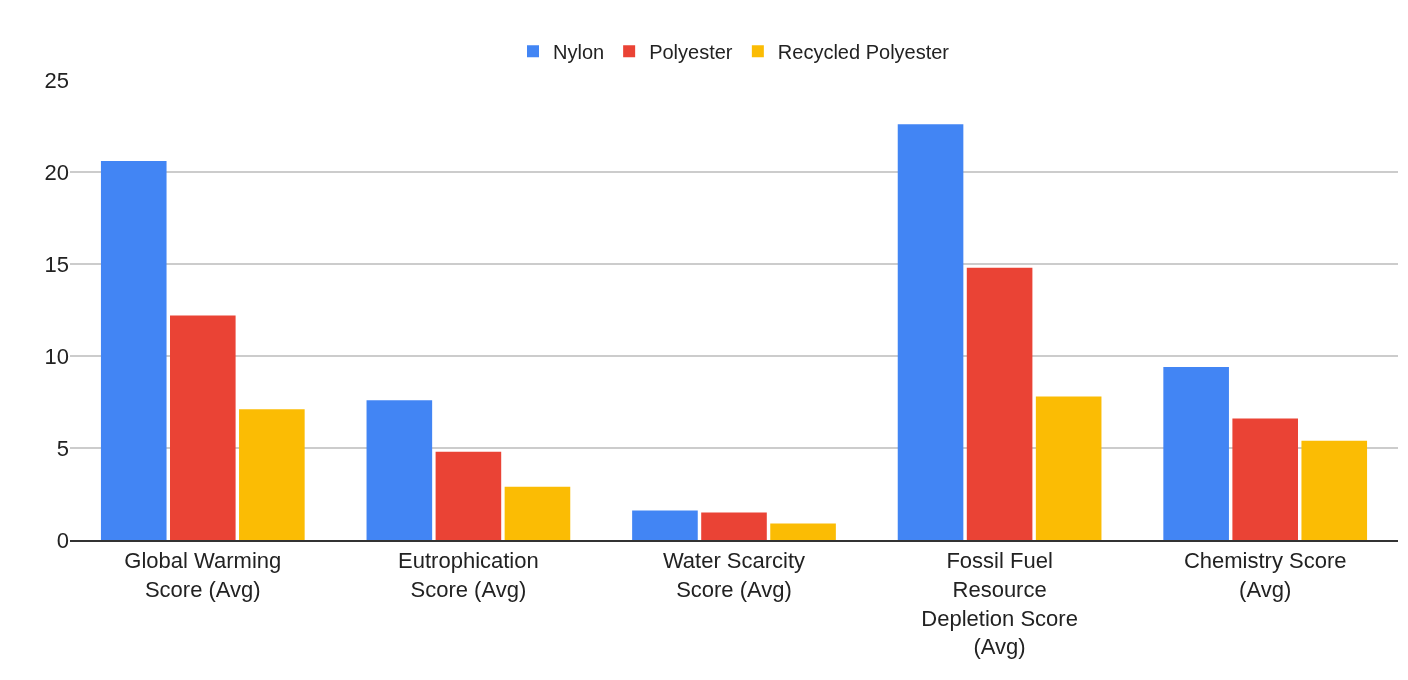 The width and height of the screenshot is (1408, 680). I want to click on x-tick-label: Fossil Fuel Resource Depletion Score (Avg), so click(999, 604).